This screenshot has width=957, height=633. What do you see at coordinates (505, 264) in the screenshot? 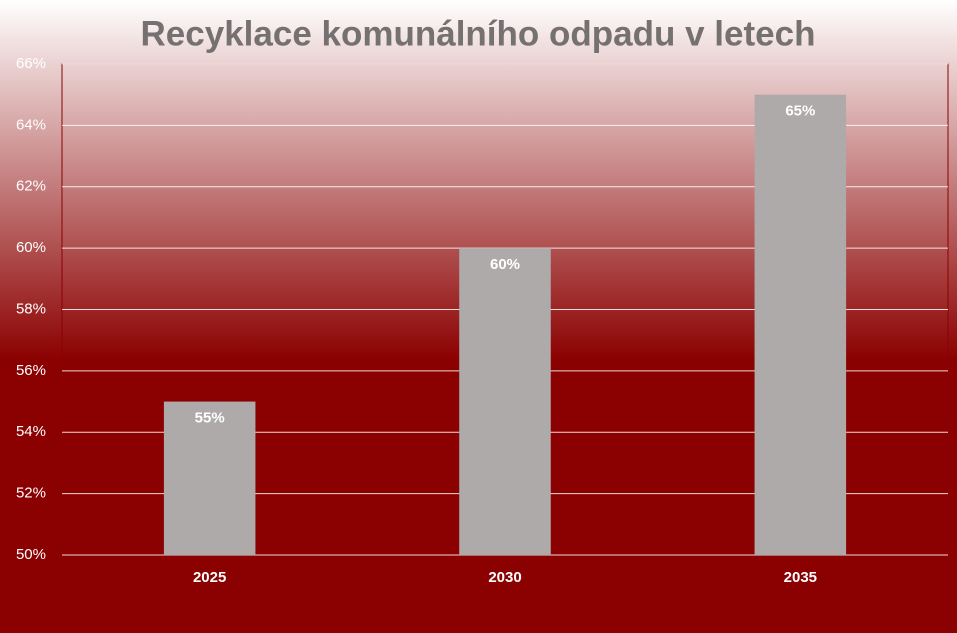
I see `data-label: 60%` at bounding box center [505, 264].